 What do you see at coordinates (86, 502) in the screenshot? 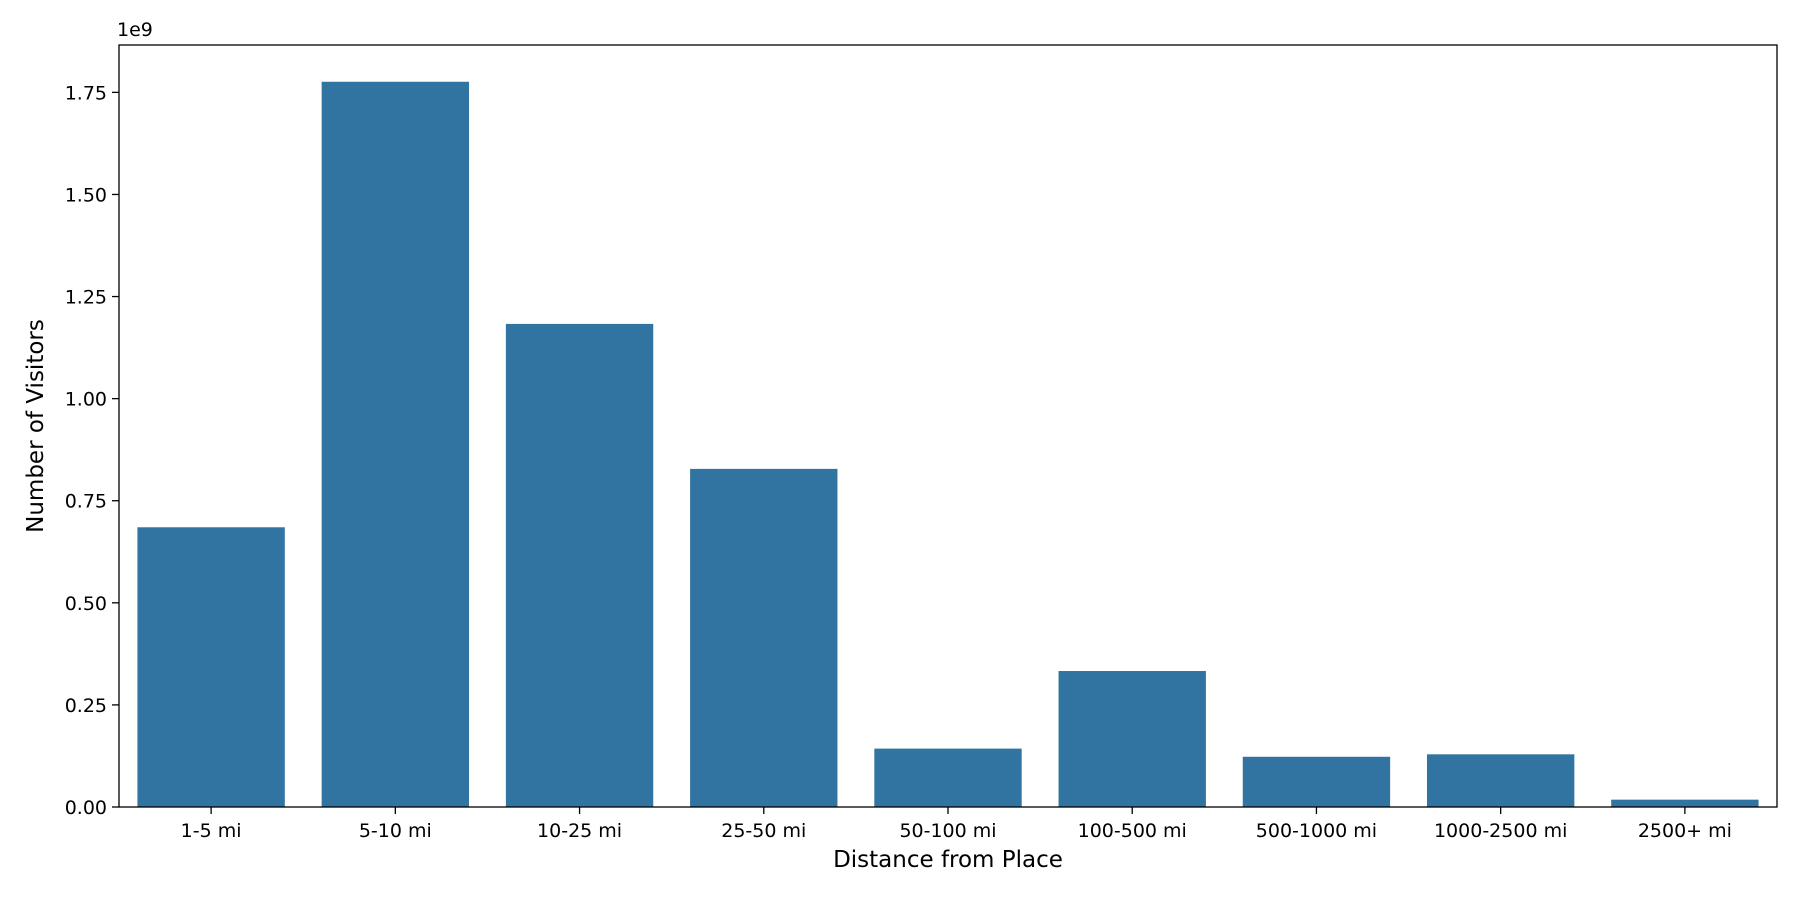
I see `y-tick-label: 0.75` at bounding box center [86, 502].